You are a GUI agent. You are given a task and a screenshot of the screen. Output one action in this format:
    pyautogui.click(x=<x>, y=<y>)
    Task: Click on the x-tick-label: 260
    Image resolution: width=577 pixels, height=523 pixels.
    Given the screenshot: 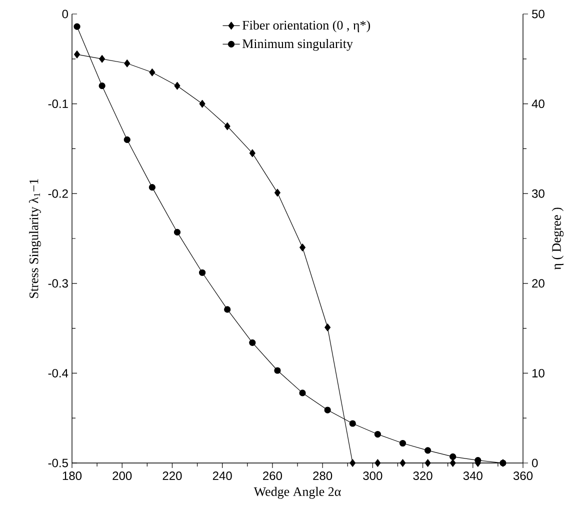 What is the action you would take?
    pyautogui.click(x=272, y=476)
    